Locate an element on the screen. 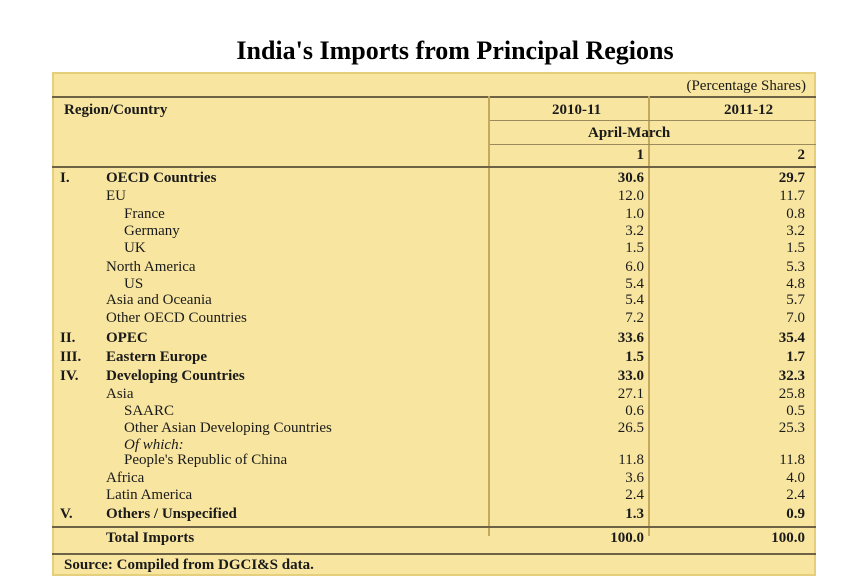 This screenshot has height=576, width=864. row-label: Others / Unspecified is located at coordinates (171, 514).